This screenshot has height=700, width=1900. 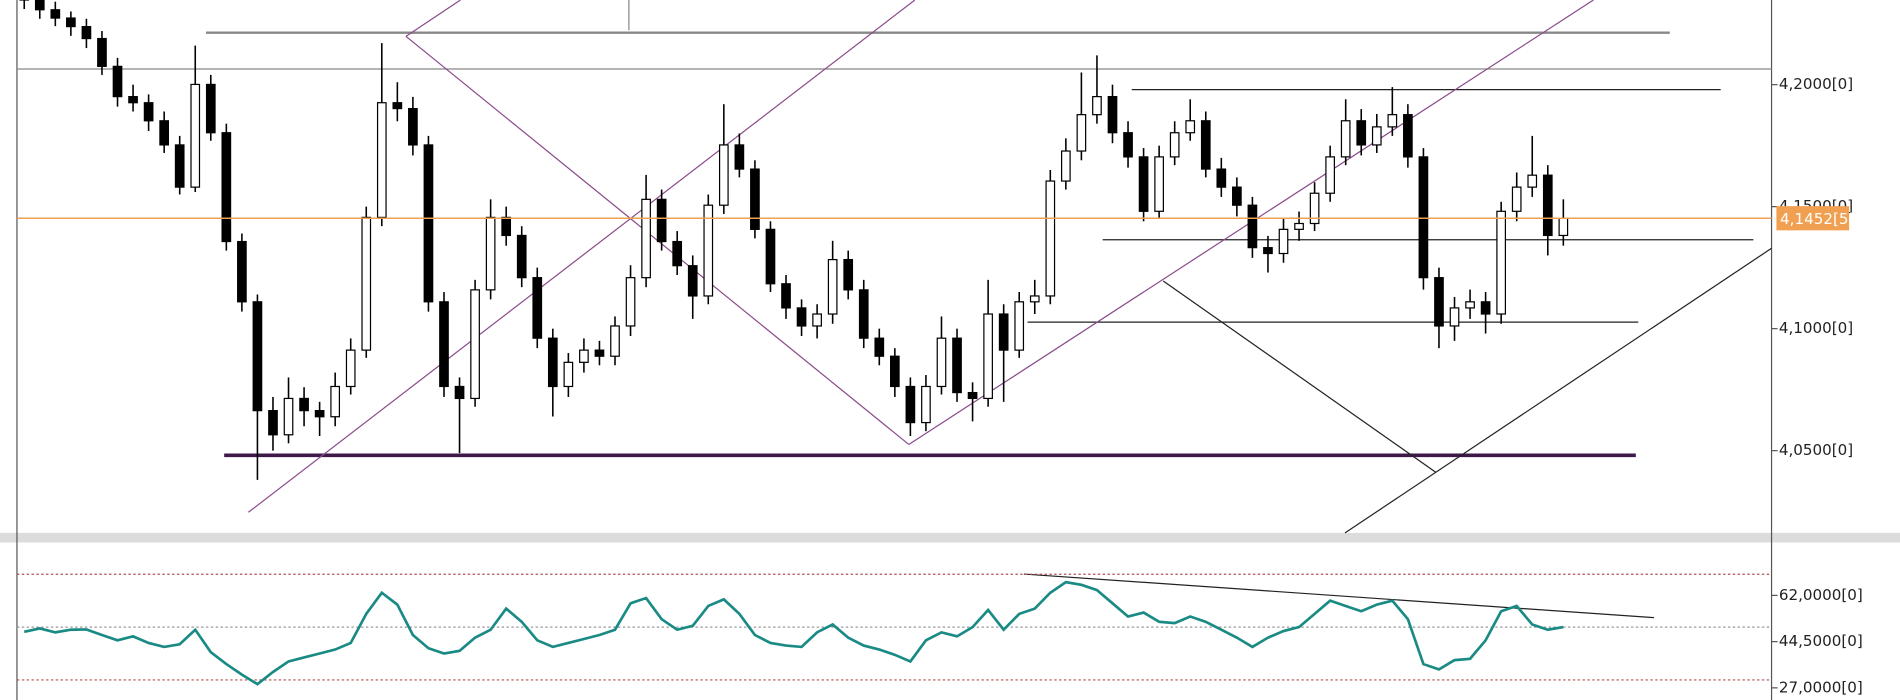 I want to click on current-price-badge, so click(x=1813, y=218).